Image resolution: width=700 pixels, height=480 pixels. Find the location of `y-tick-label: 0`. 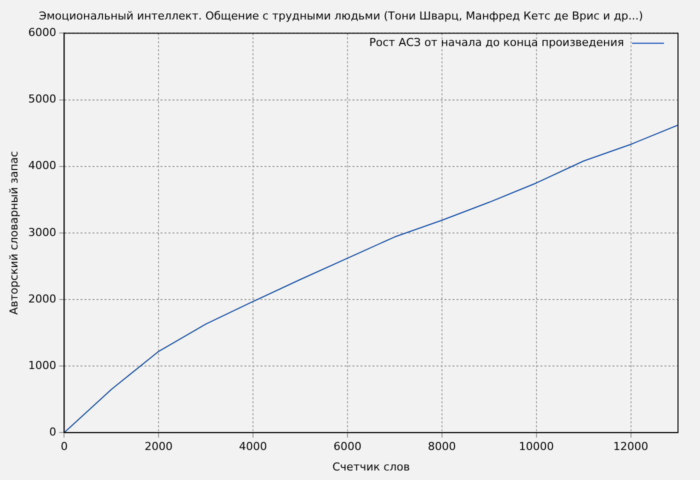

y-tick-label: 0 is located at coordinates (52, 431).